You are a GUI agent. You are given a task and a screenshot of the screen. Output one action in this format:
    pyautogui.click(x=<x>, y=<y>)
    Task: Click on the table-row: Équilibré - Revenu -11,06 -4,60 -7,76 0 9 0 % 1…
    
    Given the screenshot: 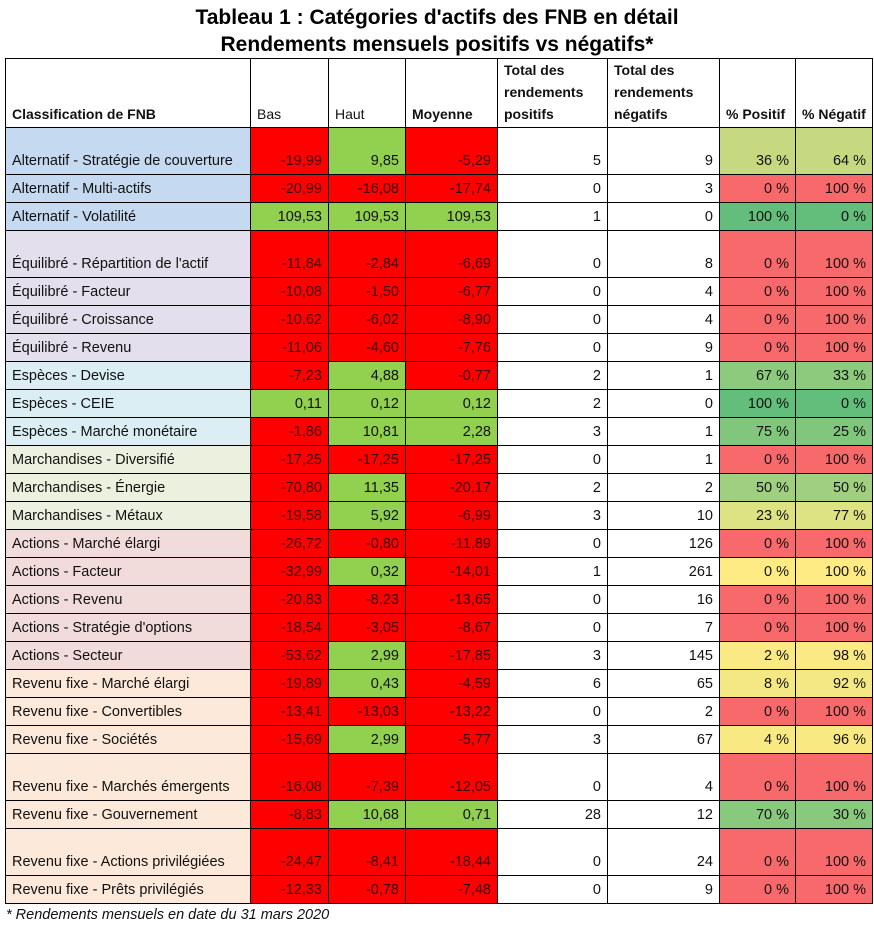 What is the action you would take?
    pyautogui.click(x=439, y=347)
    